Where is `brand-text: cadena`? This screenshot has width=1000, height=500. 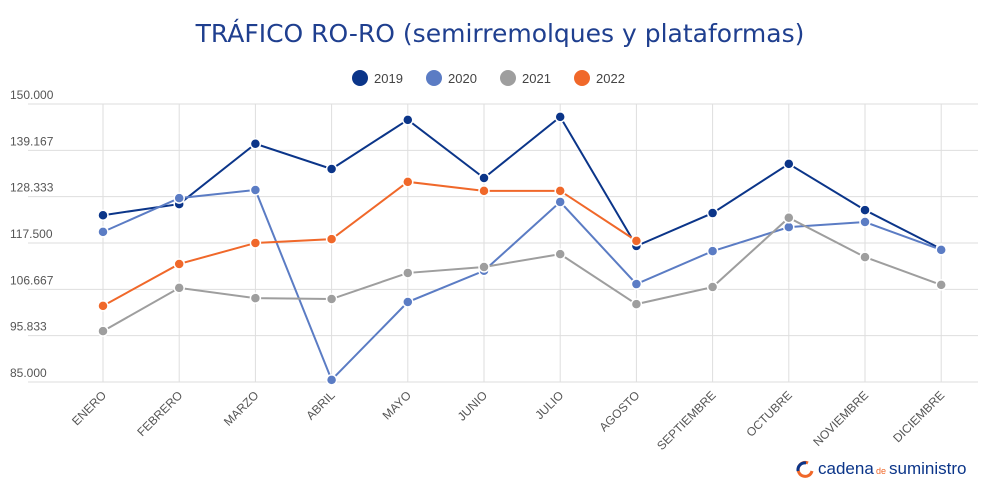
brand-text: cadena is located at coordinates (846, 468).